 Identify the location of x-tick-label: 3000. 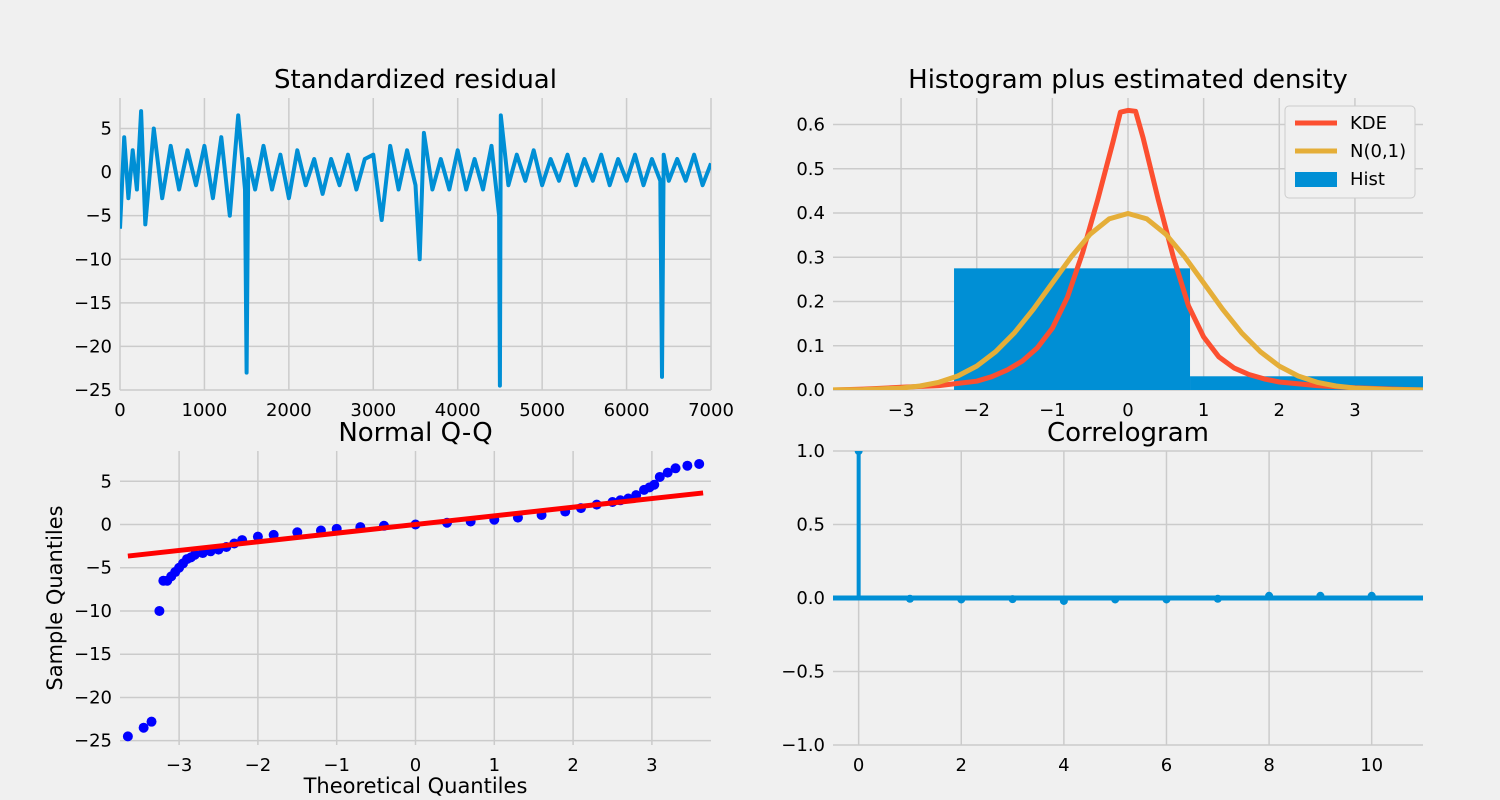
(373, 410).